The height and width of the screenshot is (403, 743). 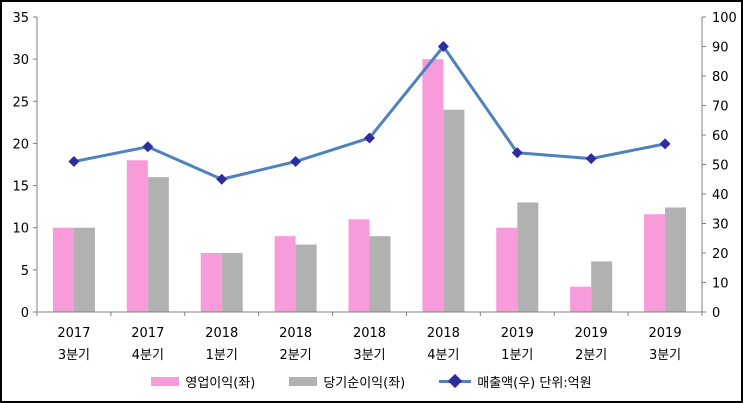 I want to click on left-axis-label: 30, so click(x=20, y=60).